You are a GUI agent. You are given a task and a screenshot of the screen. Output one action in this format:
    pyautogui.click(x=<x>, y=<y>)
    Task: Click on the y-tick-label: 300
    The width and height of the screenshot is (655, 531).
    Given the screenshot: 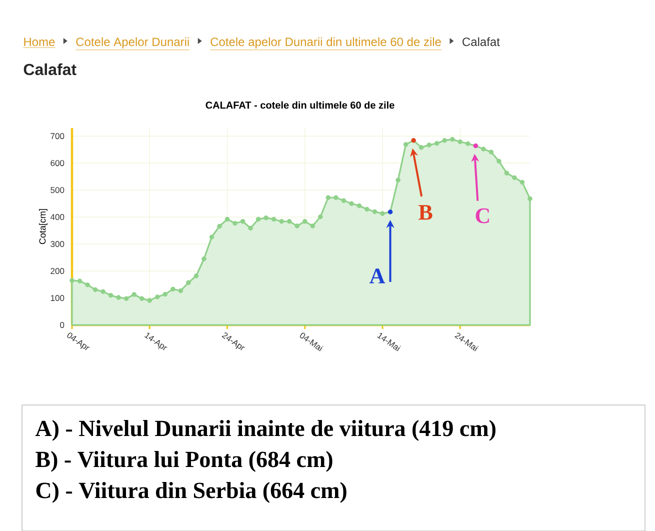 What is the action you would take?
    pyautogui.click(x=57, y=244)
    